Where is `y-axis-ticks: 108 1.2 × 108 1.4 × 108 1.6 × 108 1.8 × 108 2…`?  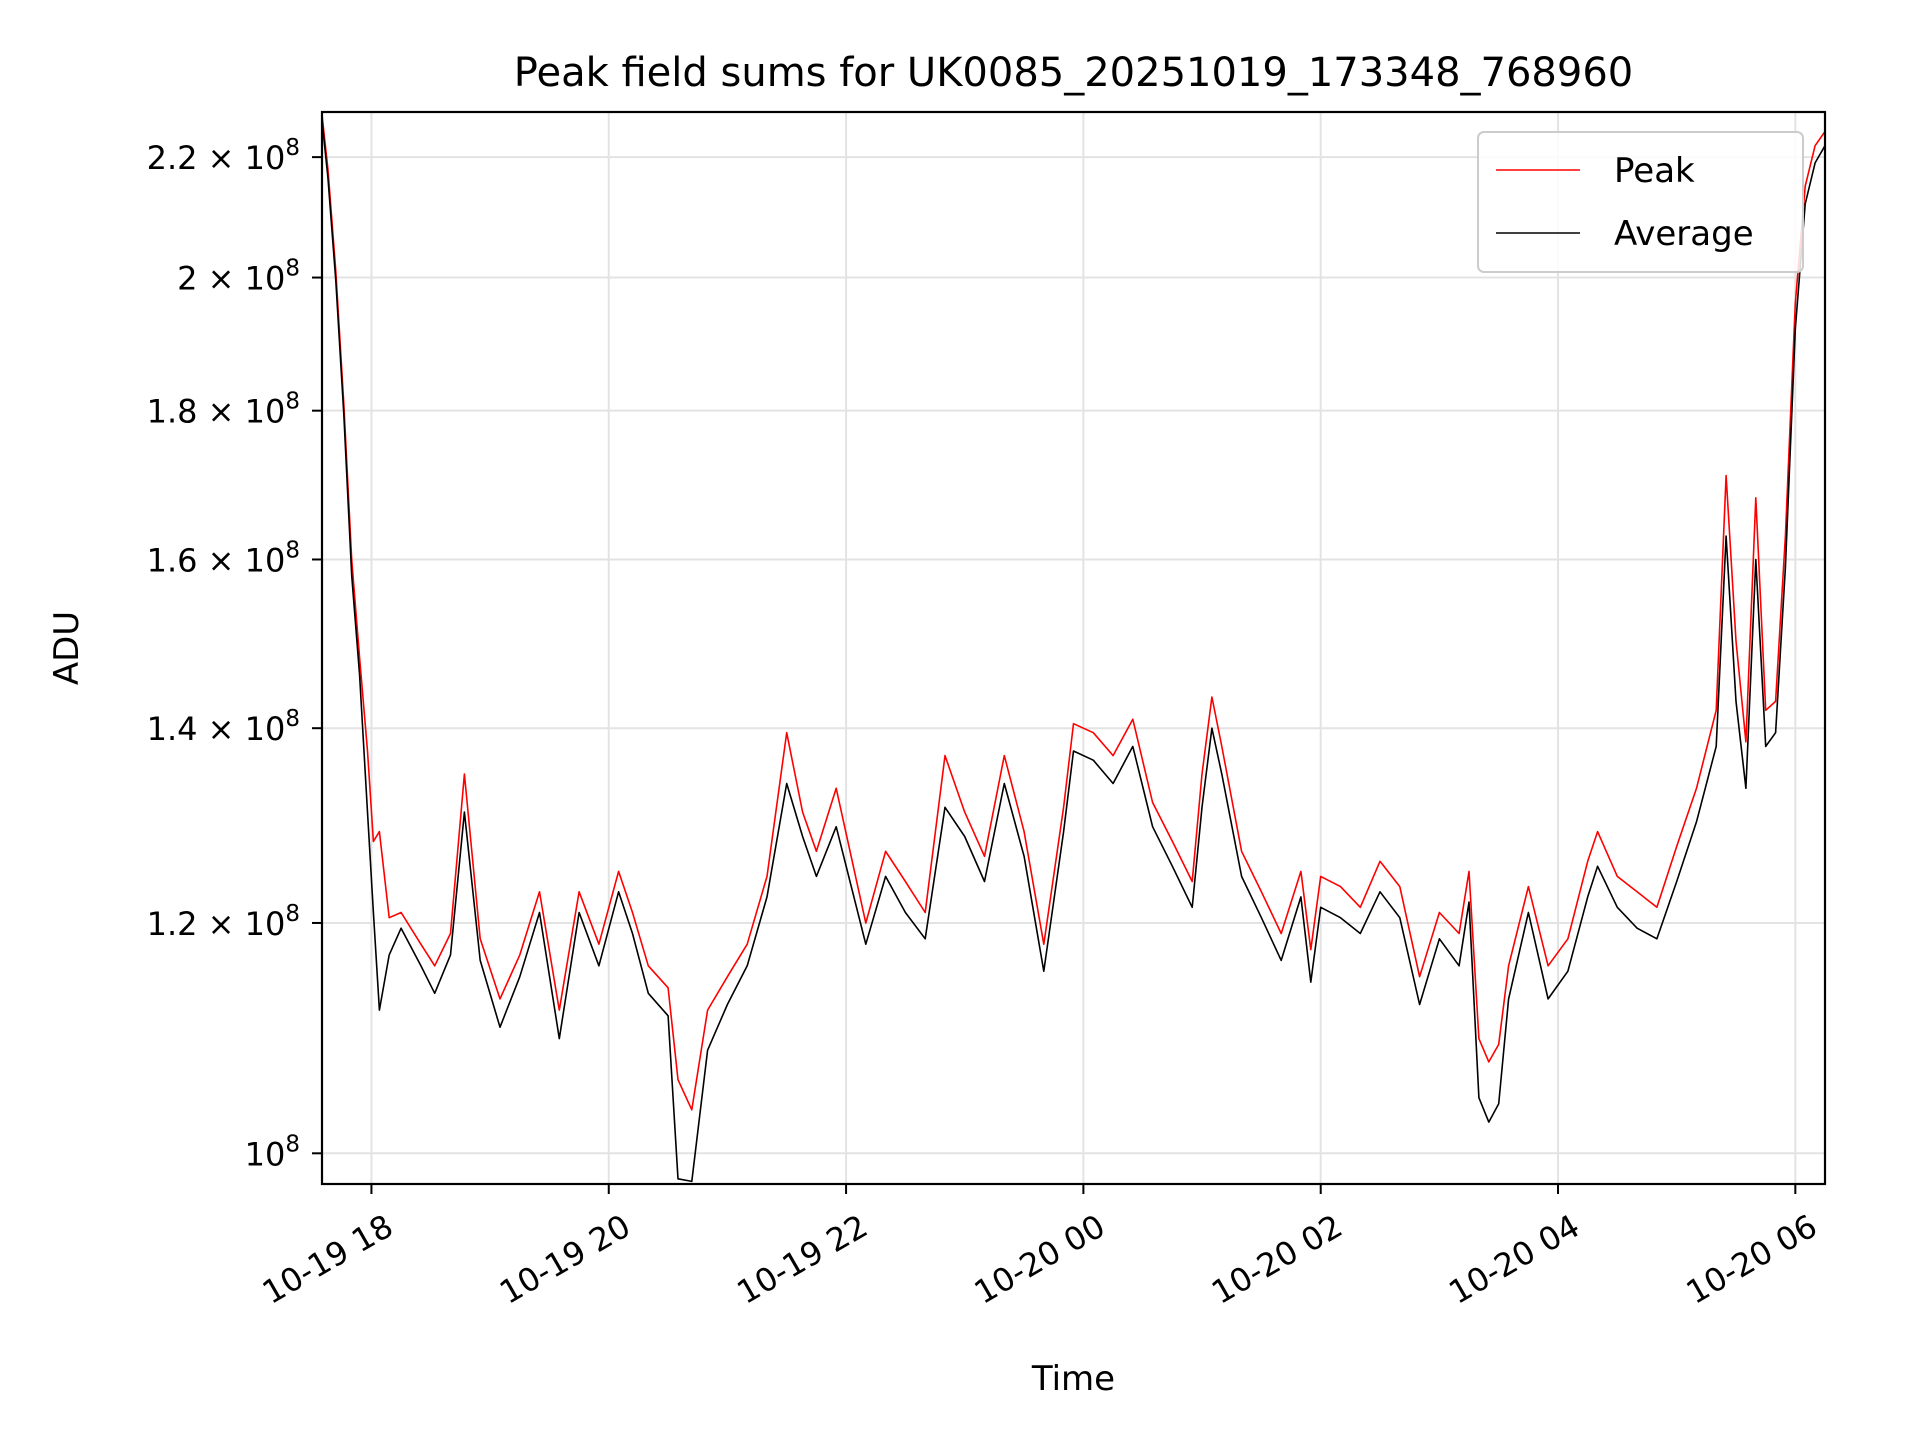
y-axis-ticks: 108 1.2 × 108 1.4 × 108 1.6 × 108 1.8 × 108 2… is located at coordinates (234, 654).